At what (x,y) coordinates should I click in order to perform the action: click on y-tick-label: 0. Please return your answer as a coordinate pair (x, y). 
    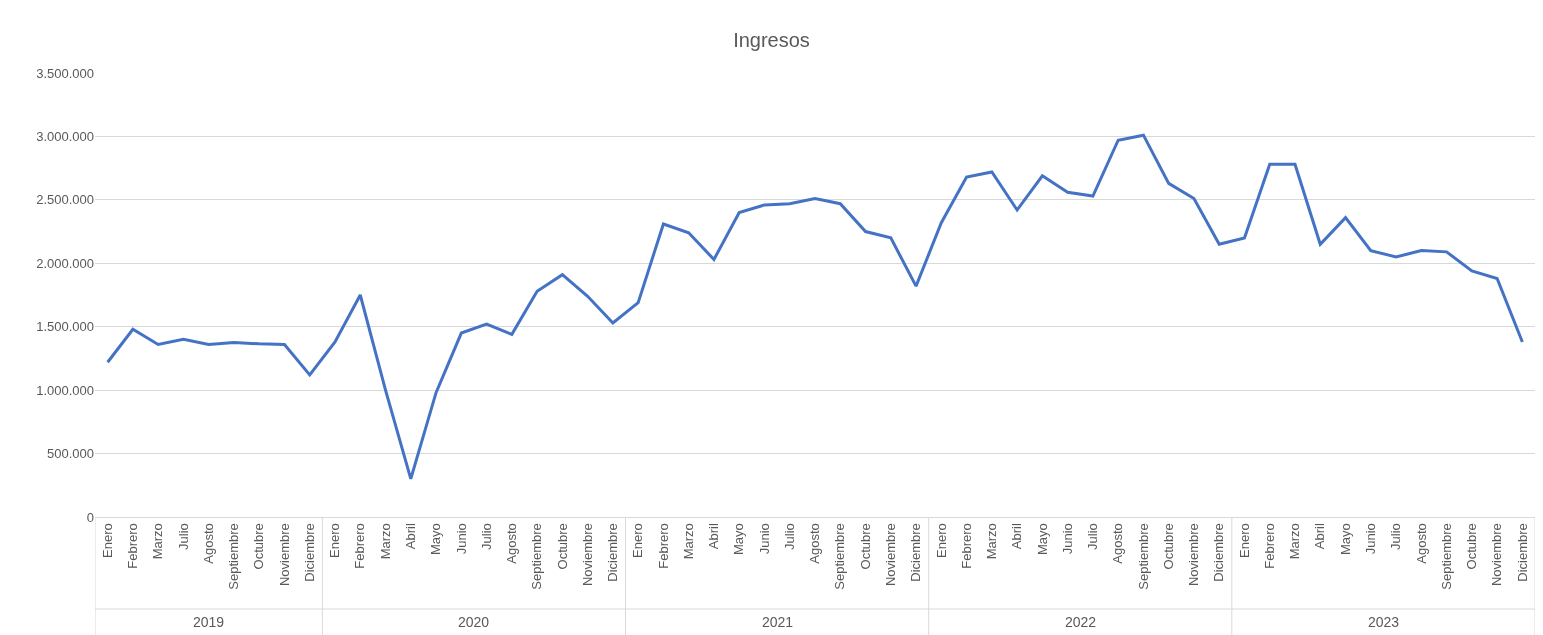
    Looking at the image, I should click on (90, 517).